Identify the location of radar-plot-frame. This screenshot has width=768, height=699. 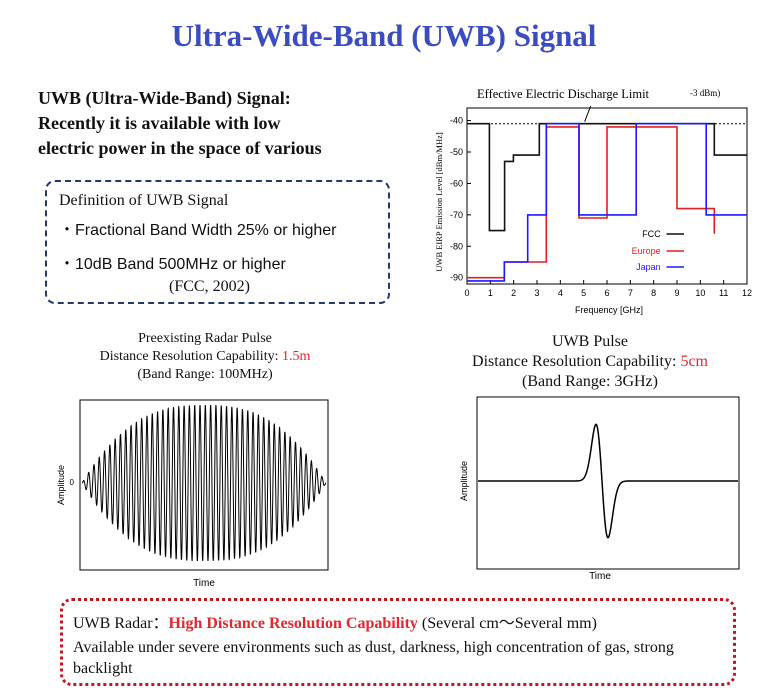
(204, 485).